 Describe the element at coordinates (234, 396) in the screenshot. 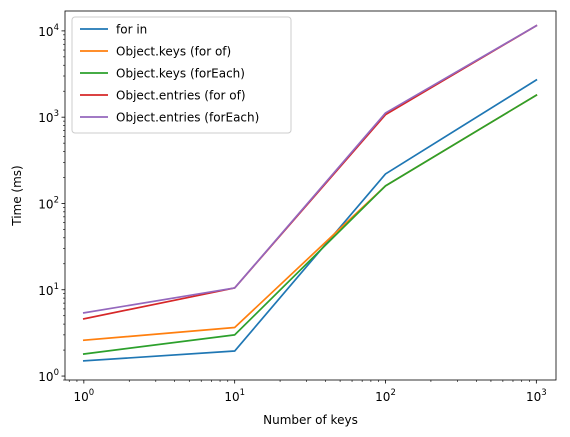

I see `x-tick-label: 10¹` at that location.